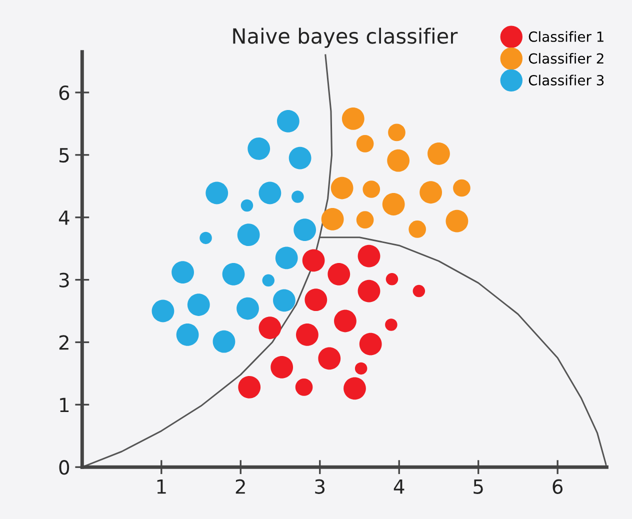 This screenshot has height=519, width=632. What do you see at coordinates (478, 487) in the screenshot?
I see `x-tick-label: 5` at bounding box center [478, 487].